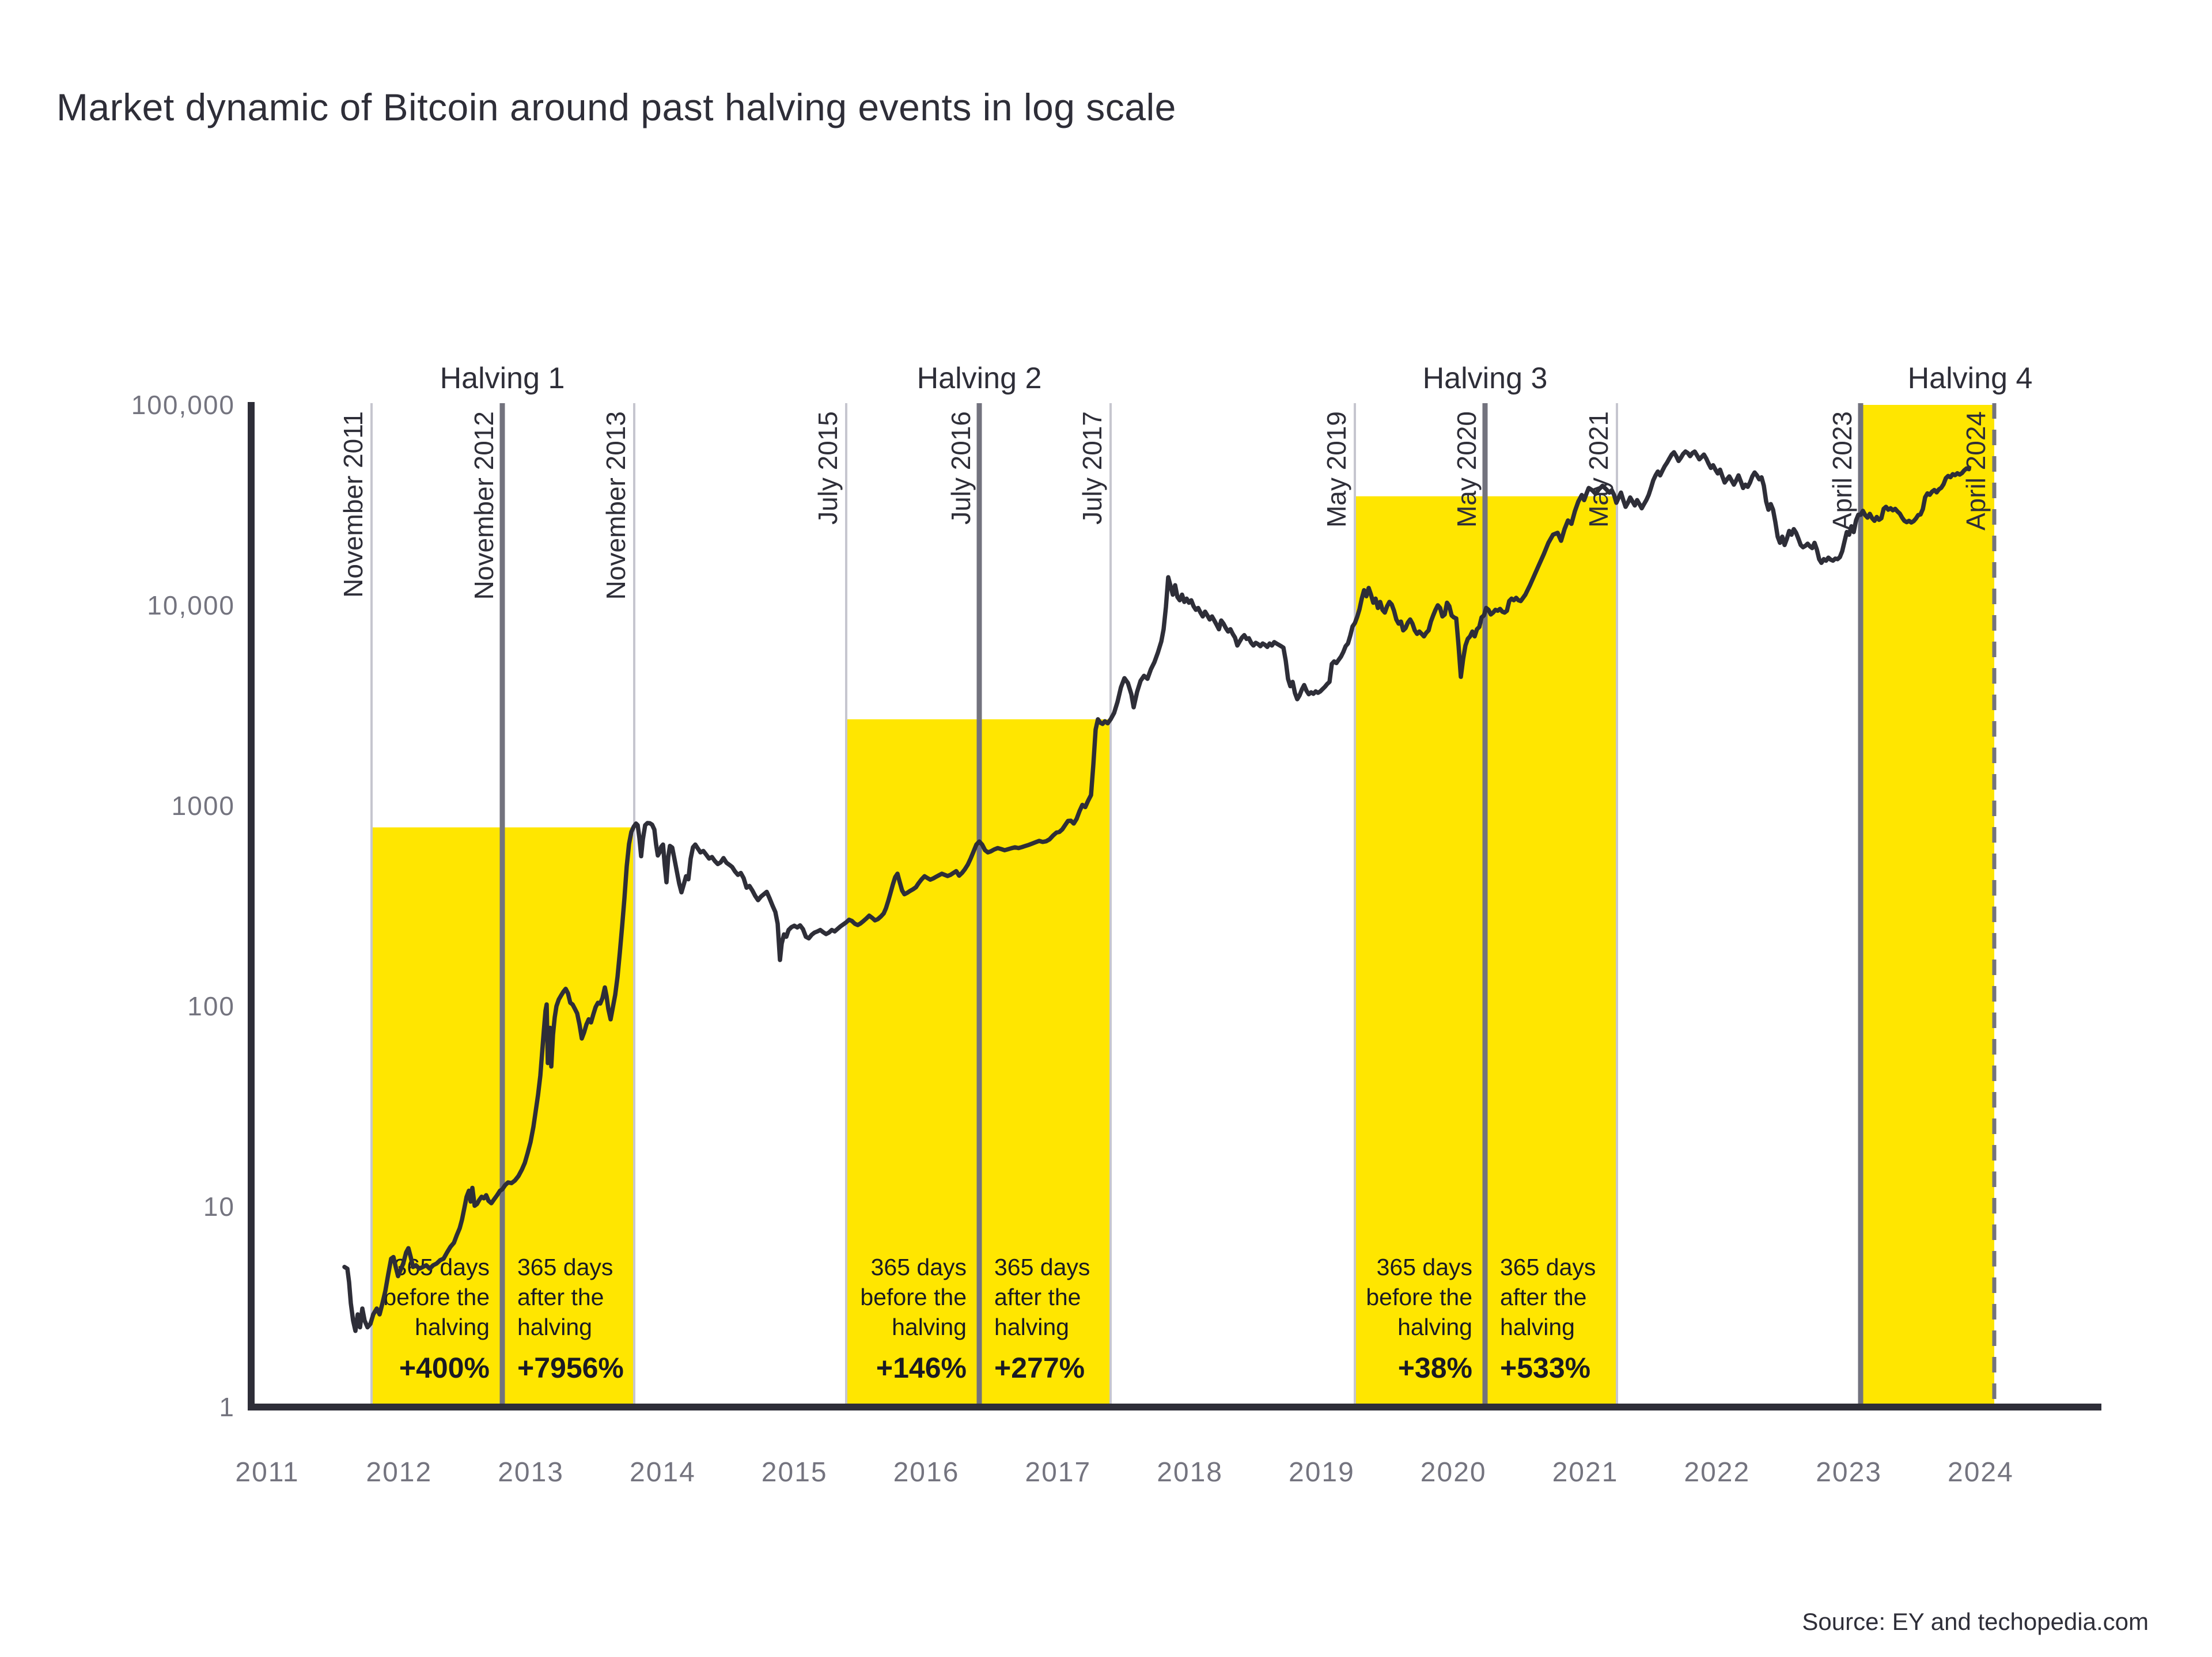 The height and width of the screenshot is (1657, 2212). I want to click on x-tick-label: 2014, so click(663, 1472).